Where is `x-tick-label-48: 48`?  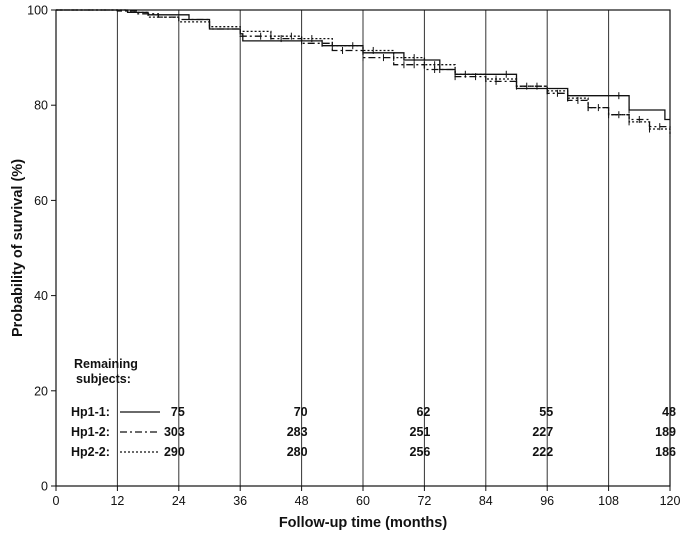
x-tick-label-48: 48 is located at coordinates (302, 501).